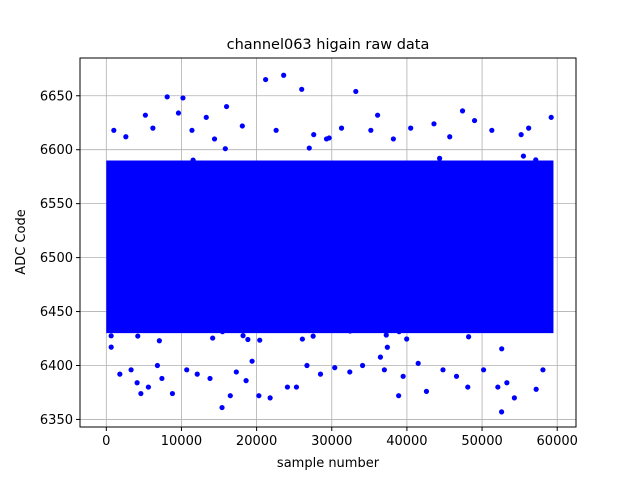 Image resolution: width=640 pixels, height=480 pixels. Describe the element at coordinates (56, 312) in the screenshot. I see `y-tick-label: 6450` at that location.